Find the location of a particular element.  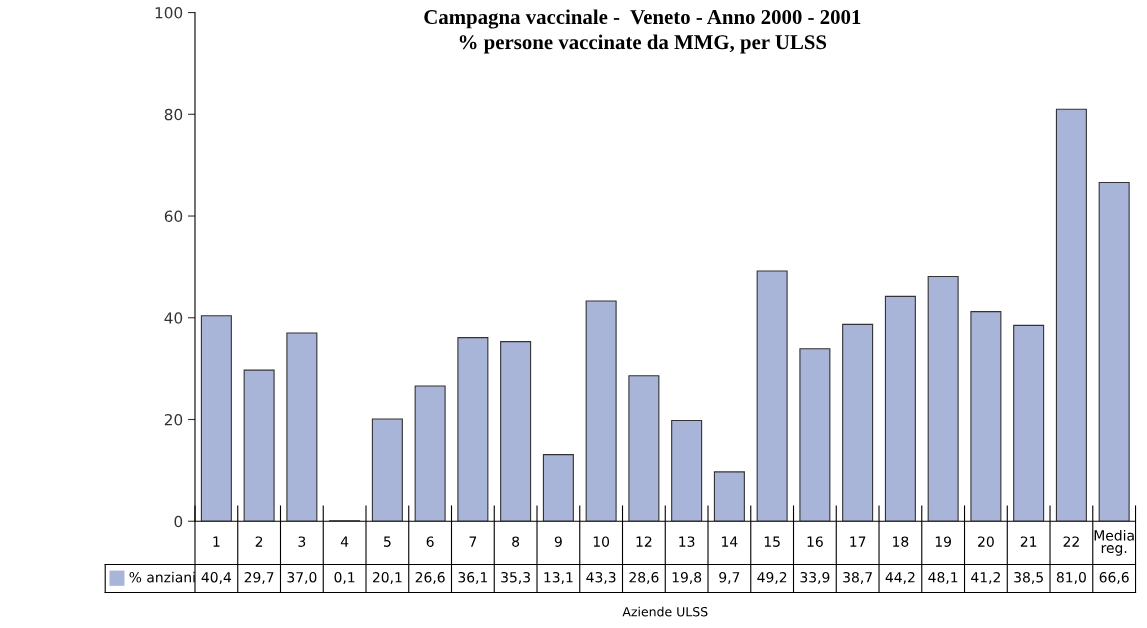

data-label: 0,1 is located at coordinates (344, 577).